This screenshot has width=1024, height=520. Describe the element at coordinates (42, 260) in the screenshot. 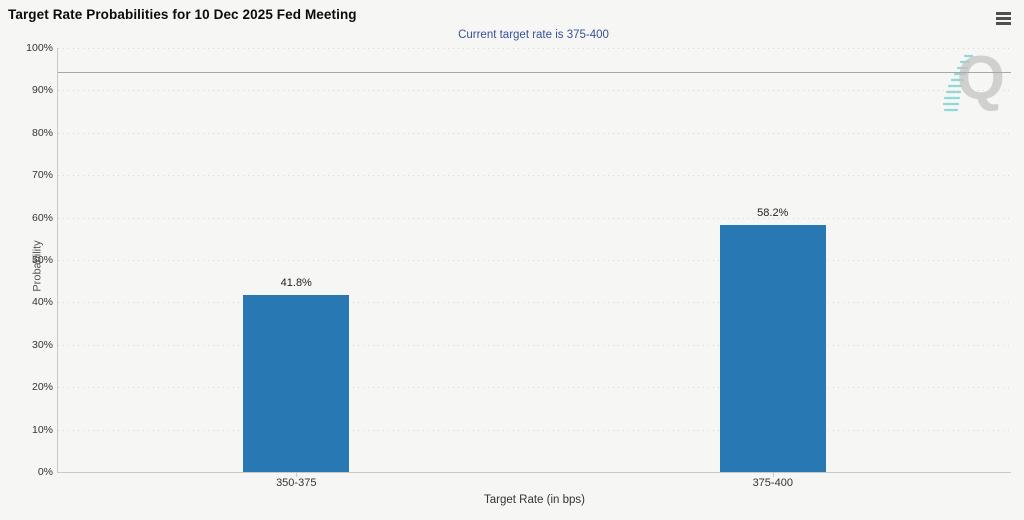

I see `y-tick-label: 50%` at that location.